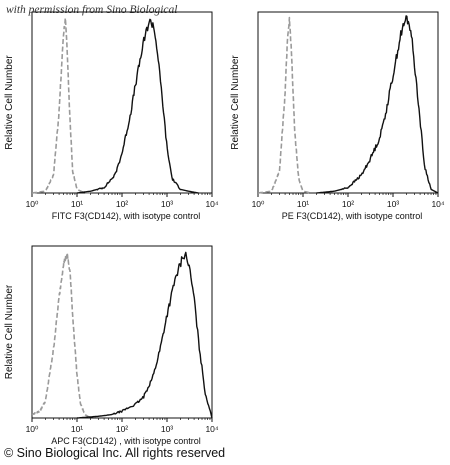 This screenshot has width=450, height=465. Describe the element at coordinates (126, 441) in the screenshot. I see `x-axis-label: APC F3(CD142) , with isotype control` at that location.